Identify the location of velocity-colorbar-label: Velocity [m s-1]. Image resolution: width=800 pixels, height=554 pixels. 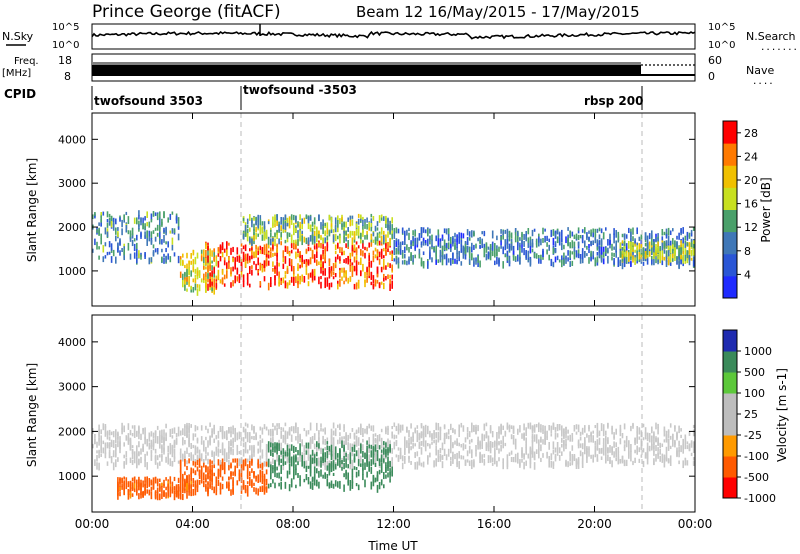
(782, 415).